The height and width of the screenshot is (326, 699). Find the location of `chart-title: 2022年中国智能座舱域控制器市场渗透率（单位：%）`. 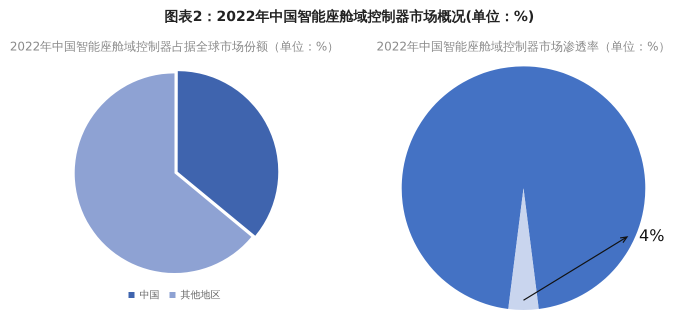

chart-title: 2022年中国智能座舱域控制器市场渗透率（单位：%） is located at coordinates (523, 46).